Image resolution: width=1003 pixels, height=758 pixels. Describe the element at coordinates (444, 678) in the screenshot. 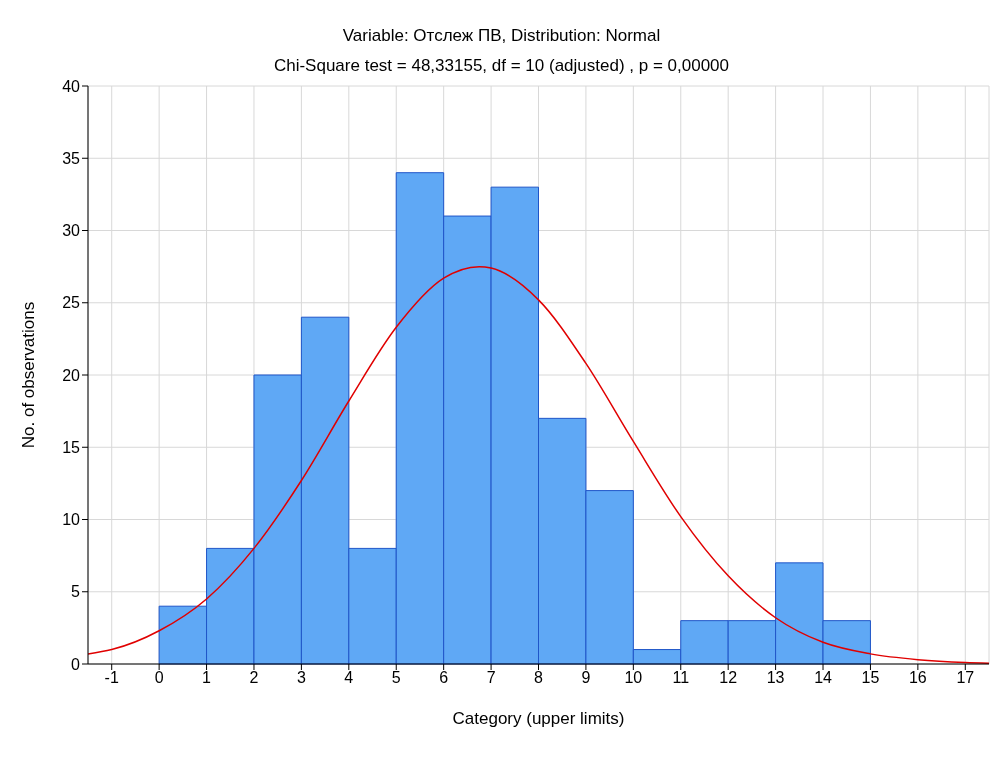

I see `x-tick-label: 6` at that location.